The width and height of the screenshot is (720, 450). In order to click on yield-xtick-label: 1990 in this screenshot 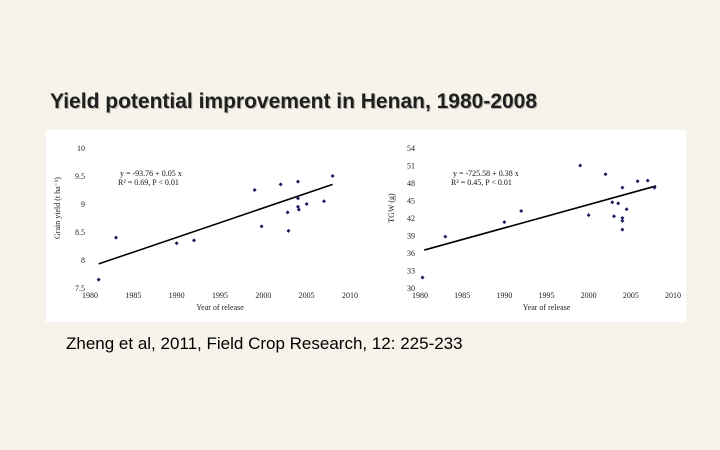, I will do `click(177, 295)`.